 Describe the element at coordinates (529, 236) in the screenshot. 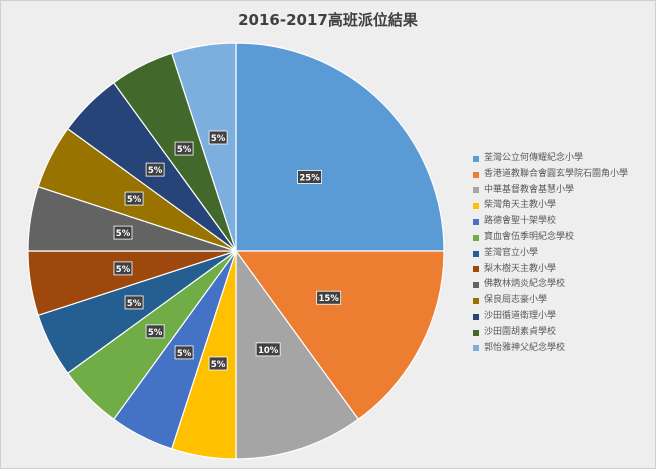

I see `legend-label: 寶血會伍季明紀念學校` at that location.